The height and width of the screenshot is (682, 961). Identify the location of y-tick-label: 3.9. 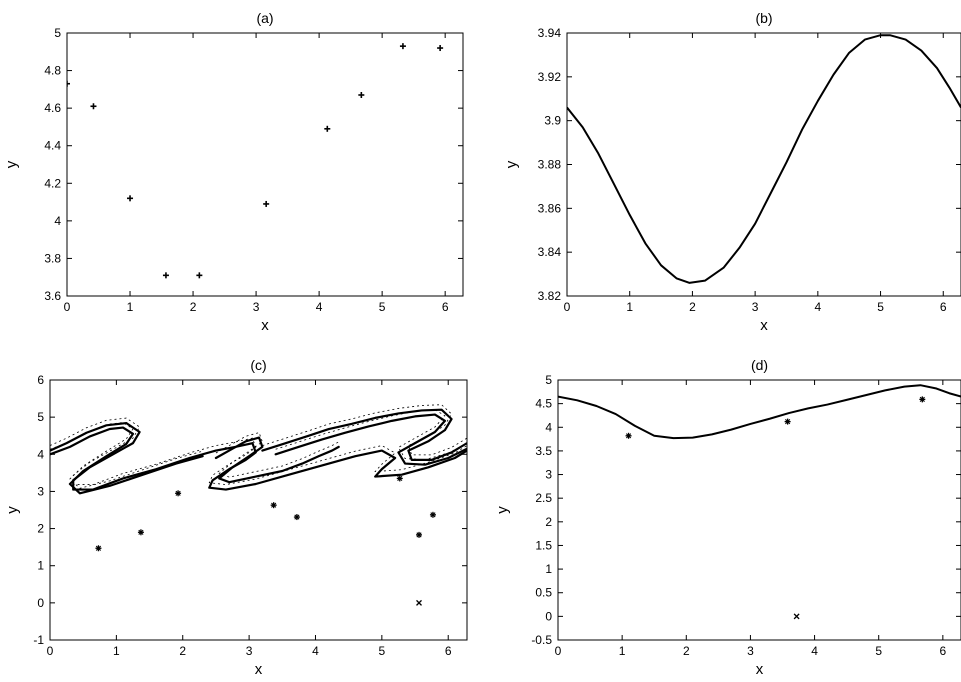
(552, 121).